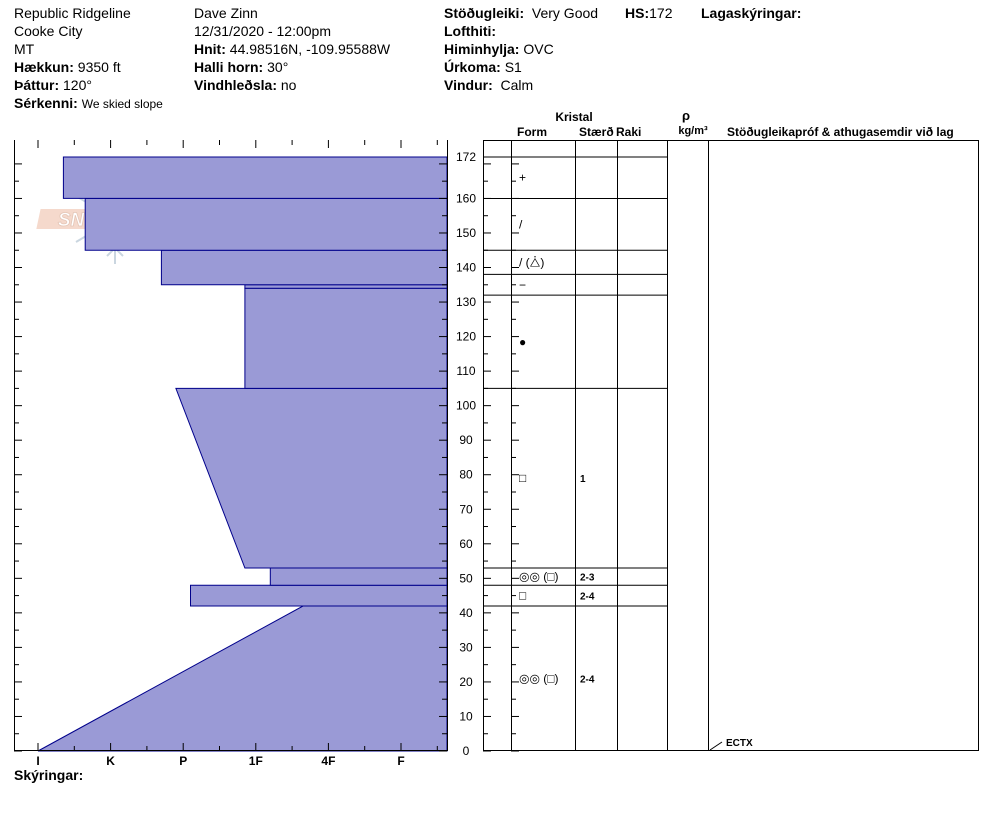 The height and width of the screenshot is (840, 994). What do you see at coordinates (565, 13) in the screenshot?
I see `stability-value: Very Good` at bounding box center [565, 13].